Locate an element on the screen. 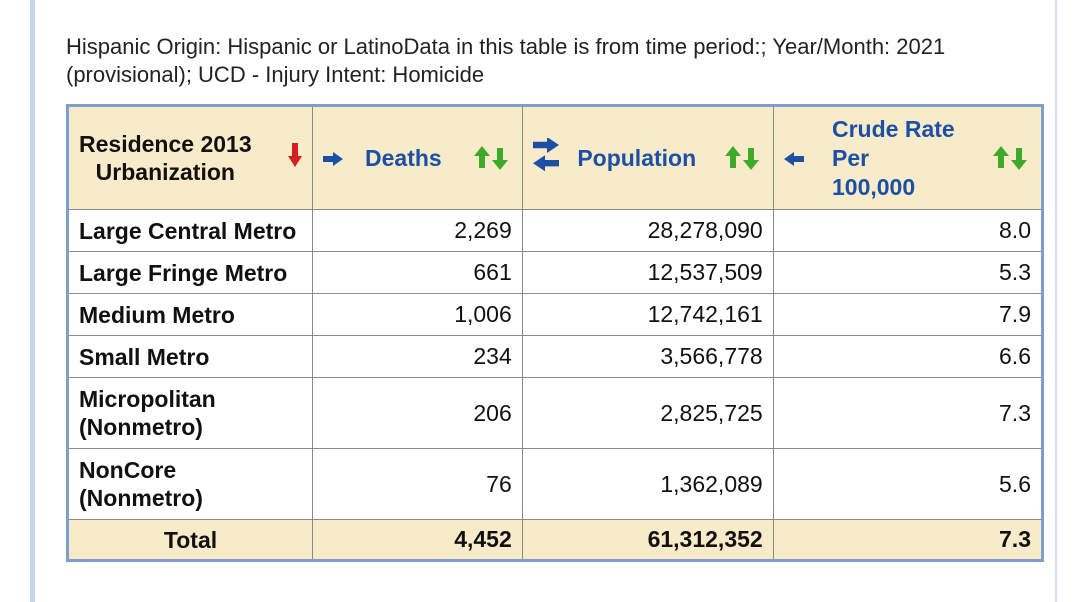  arrow-left-icon is located at coordinates (793, 158).